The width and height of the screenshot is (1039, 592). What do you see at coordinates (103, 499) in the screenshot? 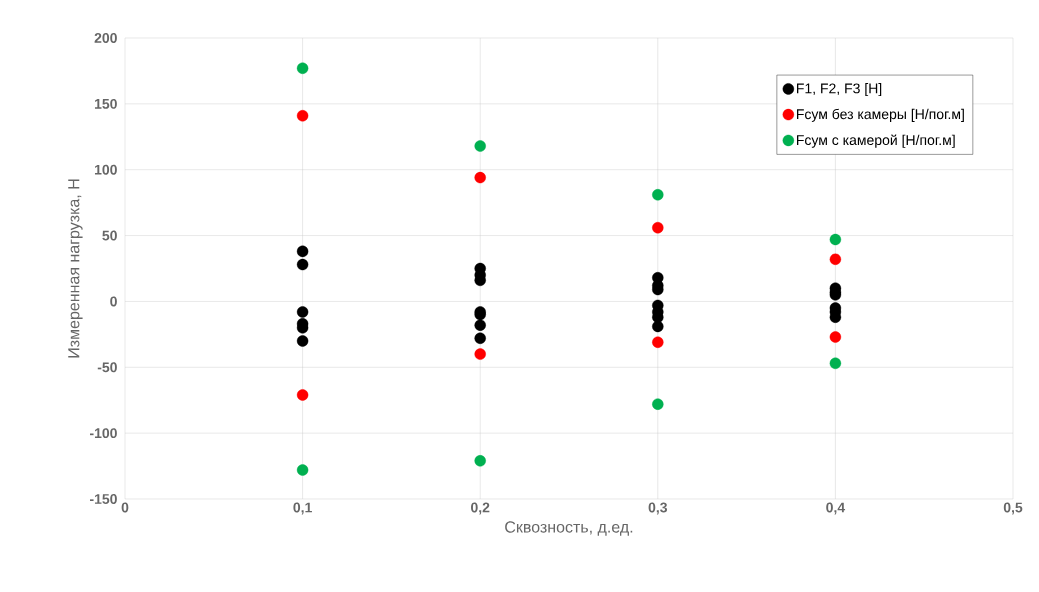
I see `y-tick-label: -150` at bounding box center [103, 499].